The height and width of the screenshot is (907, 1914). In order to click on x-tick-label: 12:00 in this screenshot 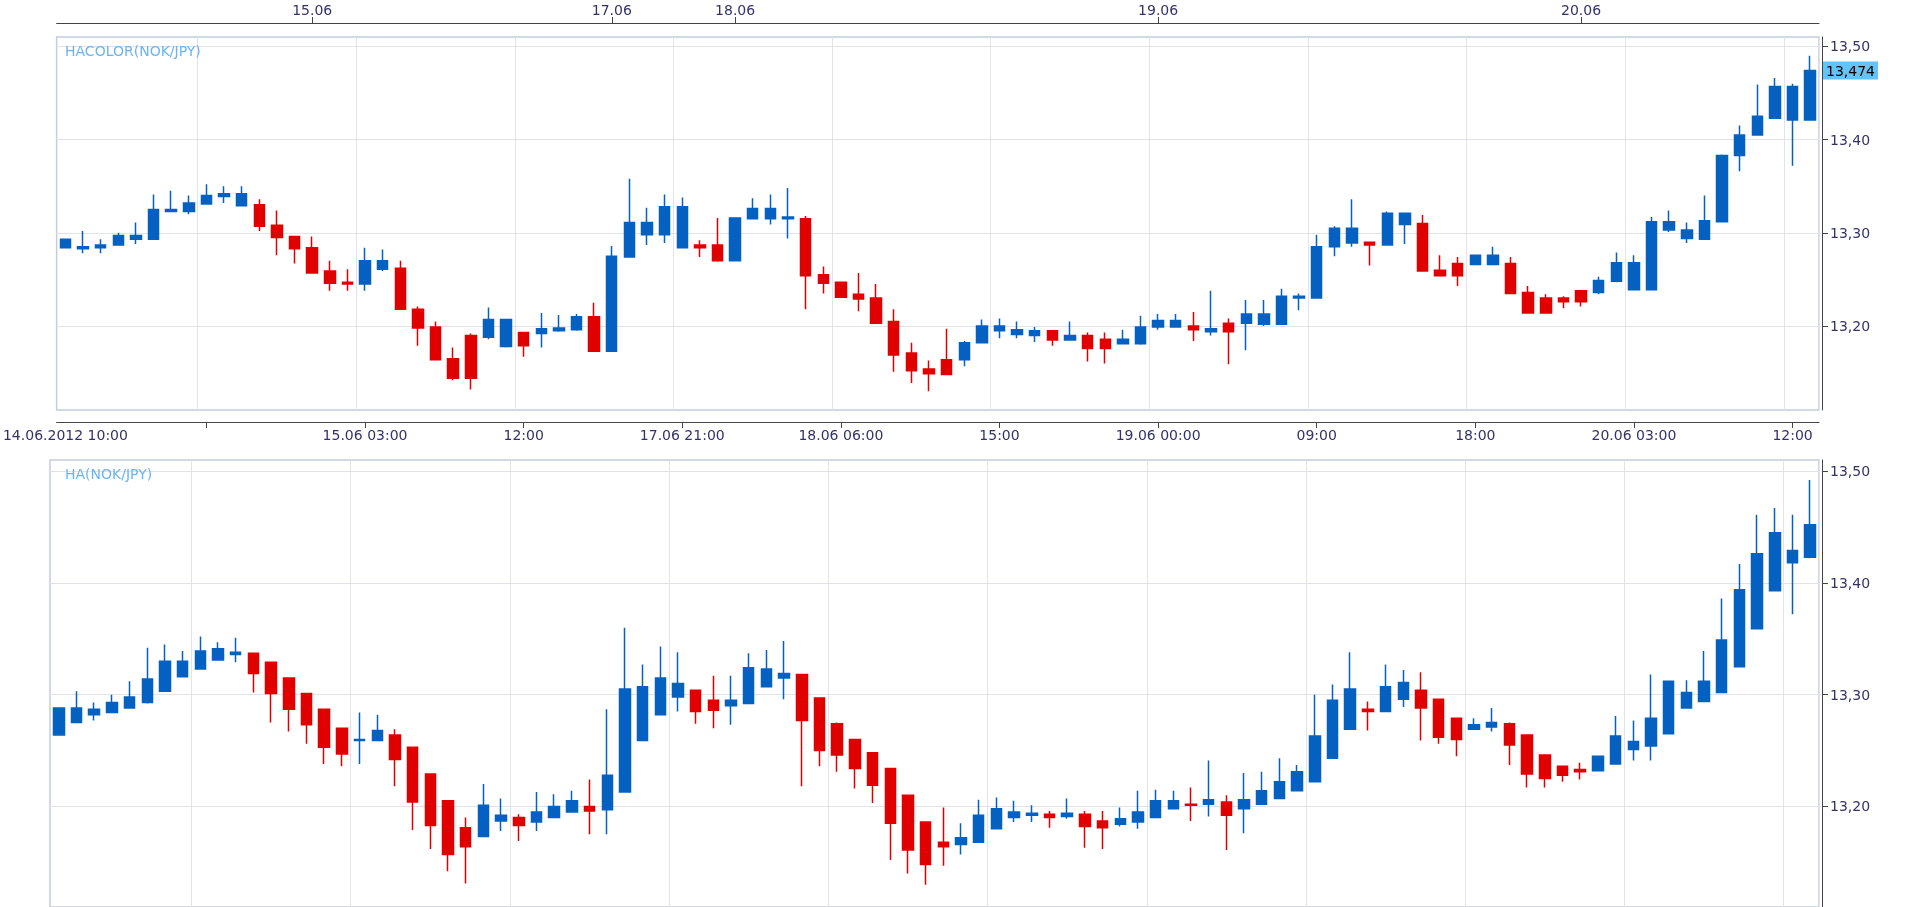, I will do `click(523, 435)`.